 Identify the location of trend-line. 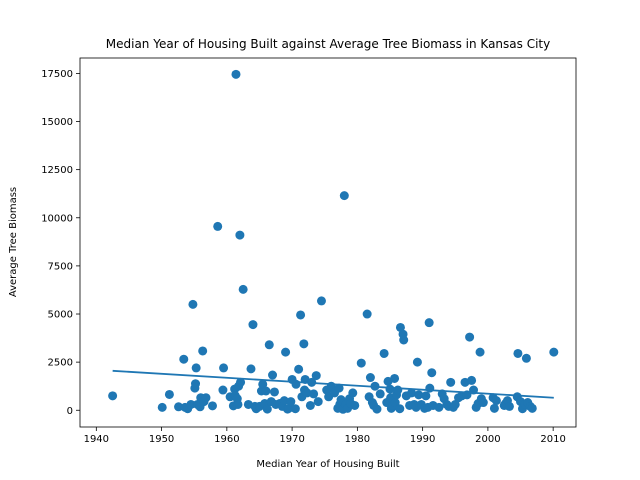
(333, 384).